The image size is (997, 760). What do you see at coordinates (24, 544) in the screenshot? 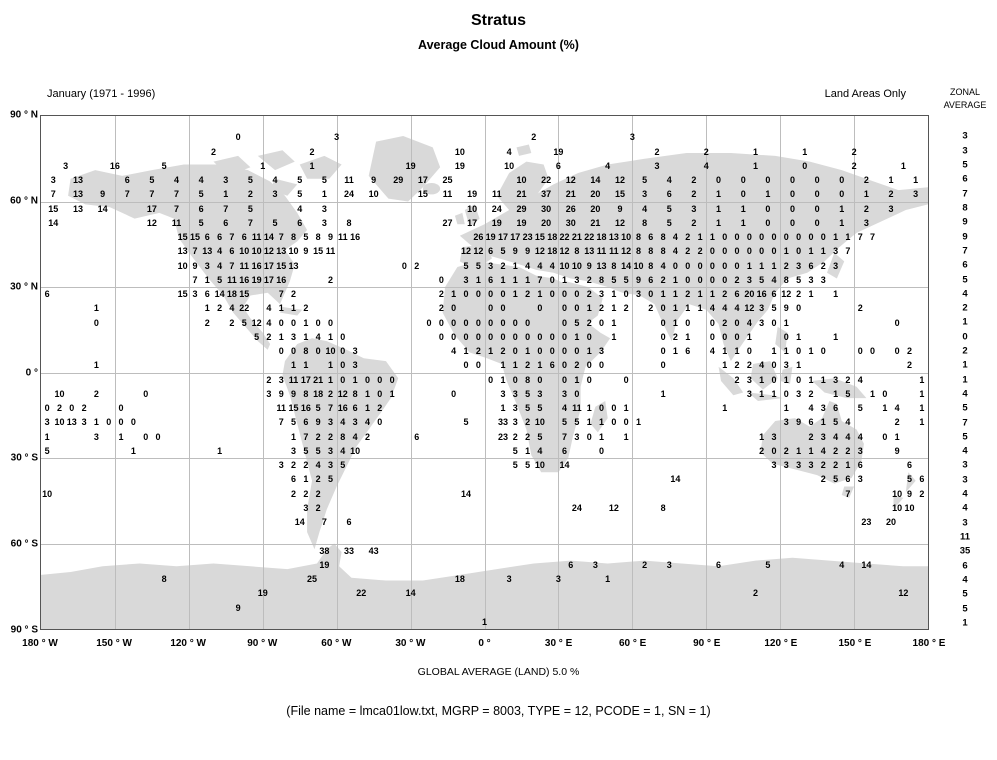
I see `lat-tick-label: 60 ° S` at bounding box center [24, 544].